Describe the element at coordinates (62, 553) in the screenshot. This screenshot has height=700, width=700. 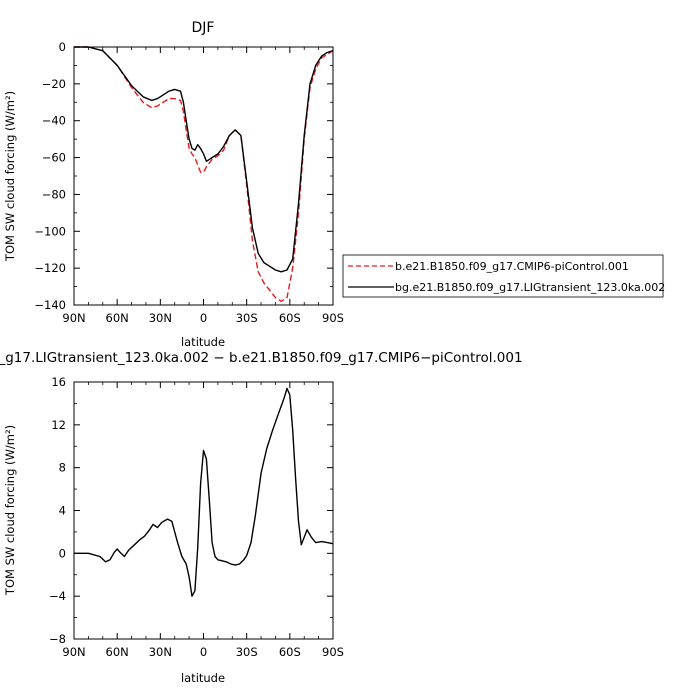
I see `b-ytick-label-4: 0` at that location.